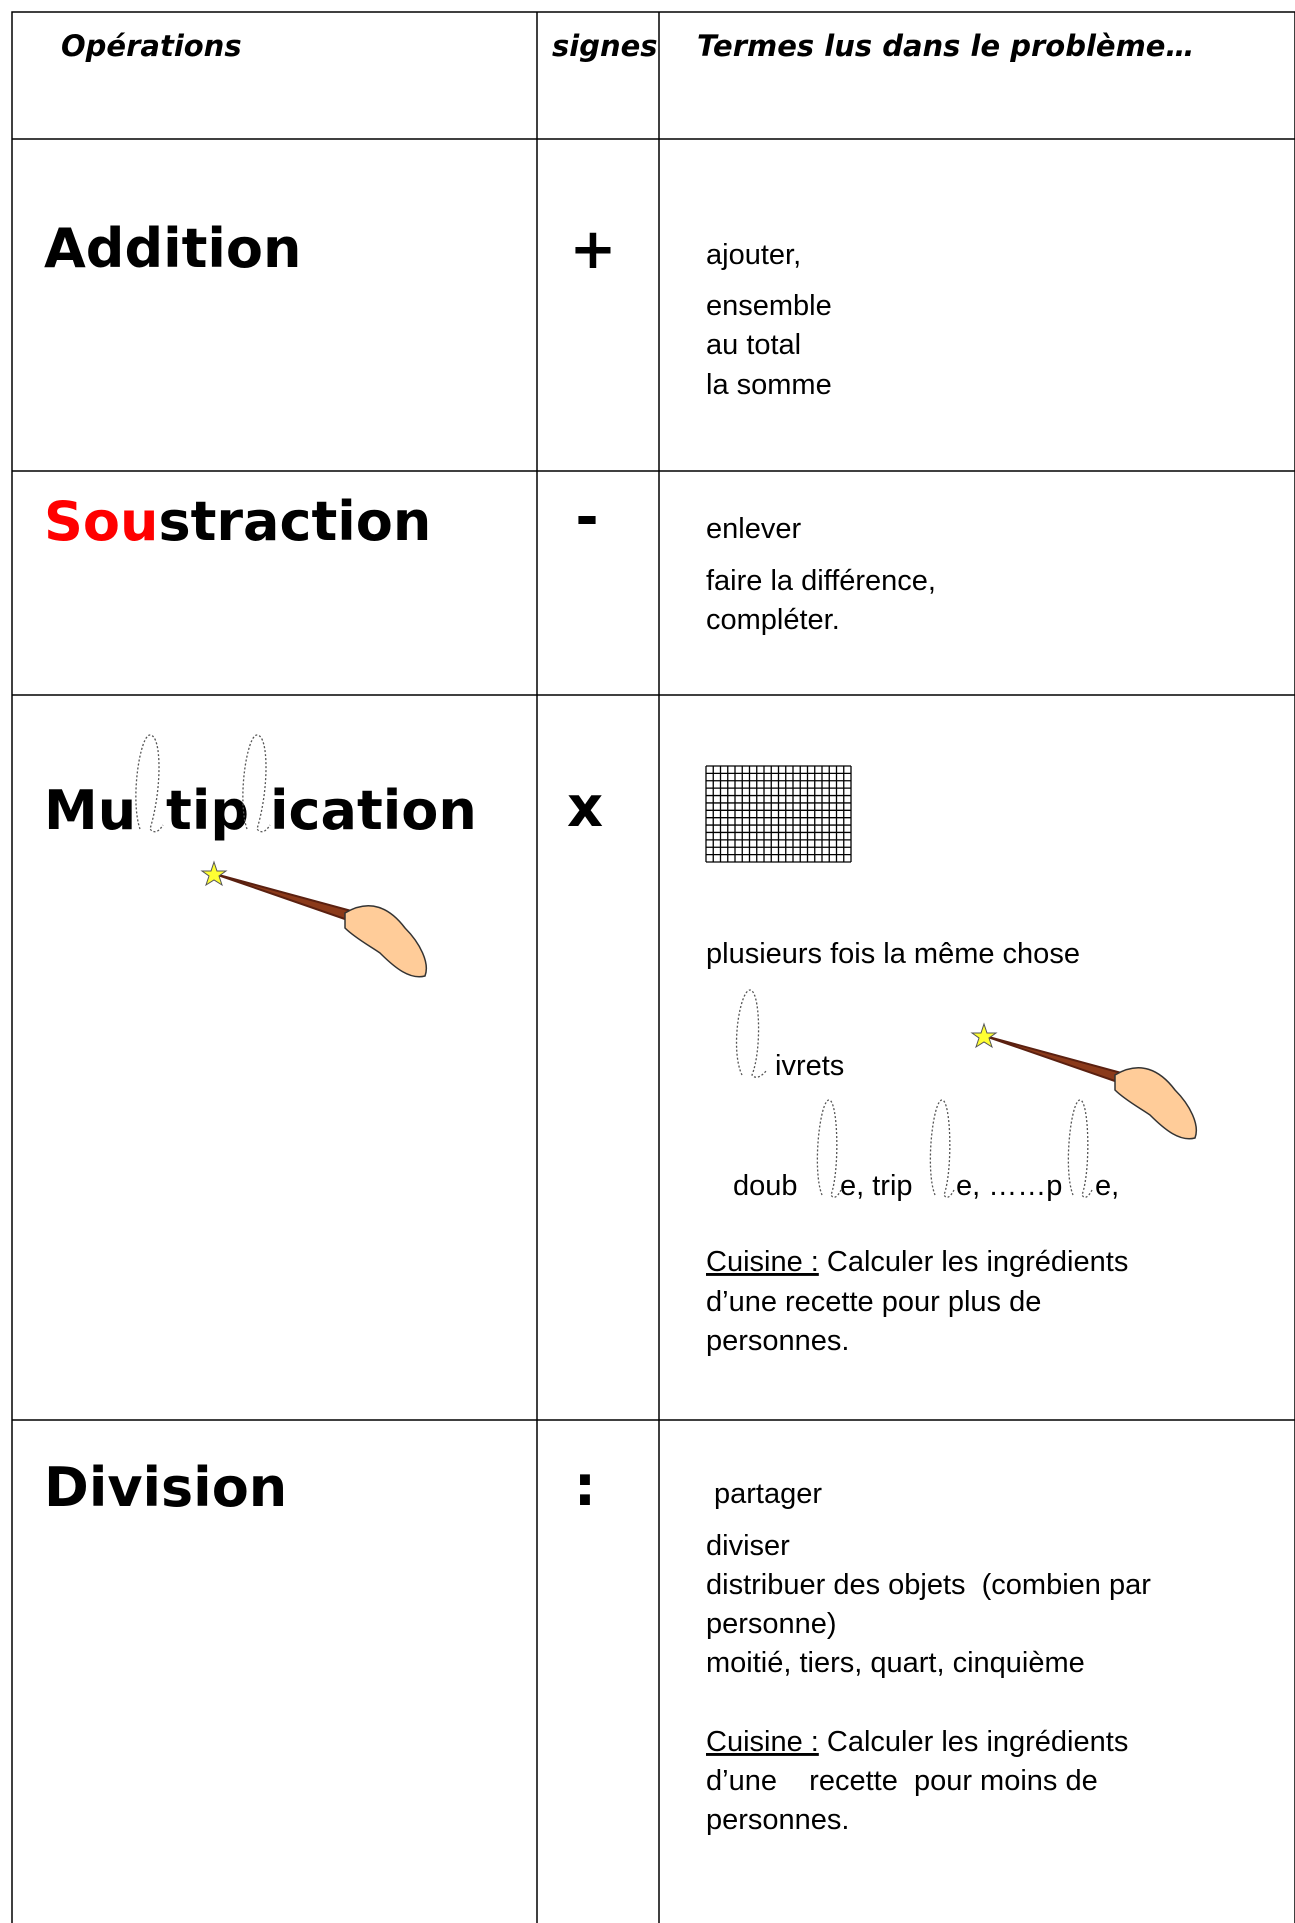 This screenshot has width=1295, height=1923. I want to click on term-part: doub, so click(765, 1186).